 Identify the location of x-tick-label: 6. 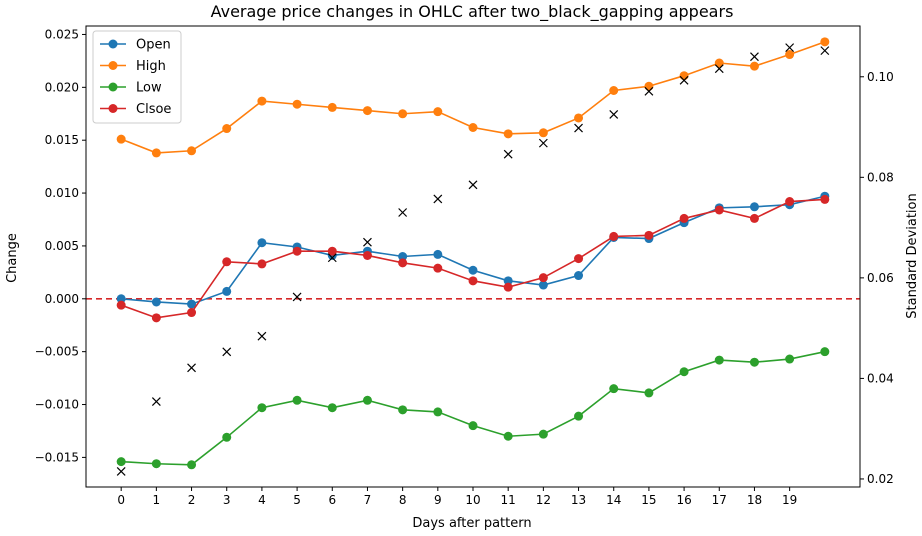
(332, 500).